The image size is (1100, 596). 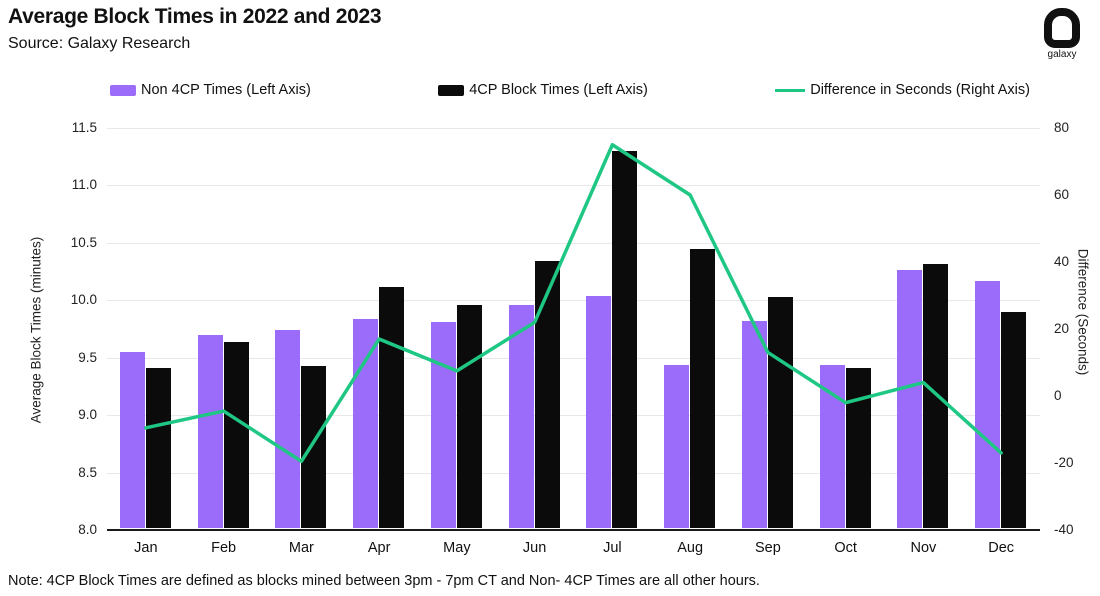 I want to click on x-axis-tick-label: Apr, so click(x=379, y=548).